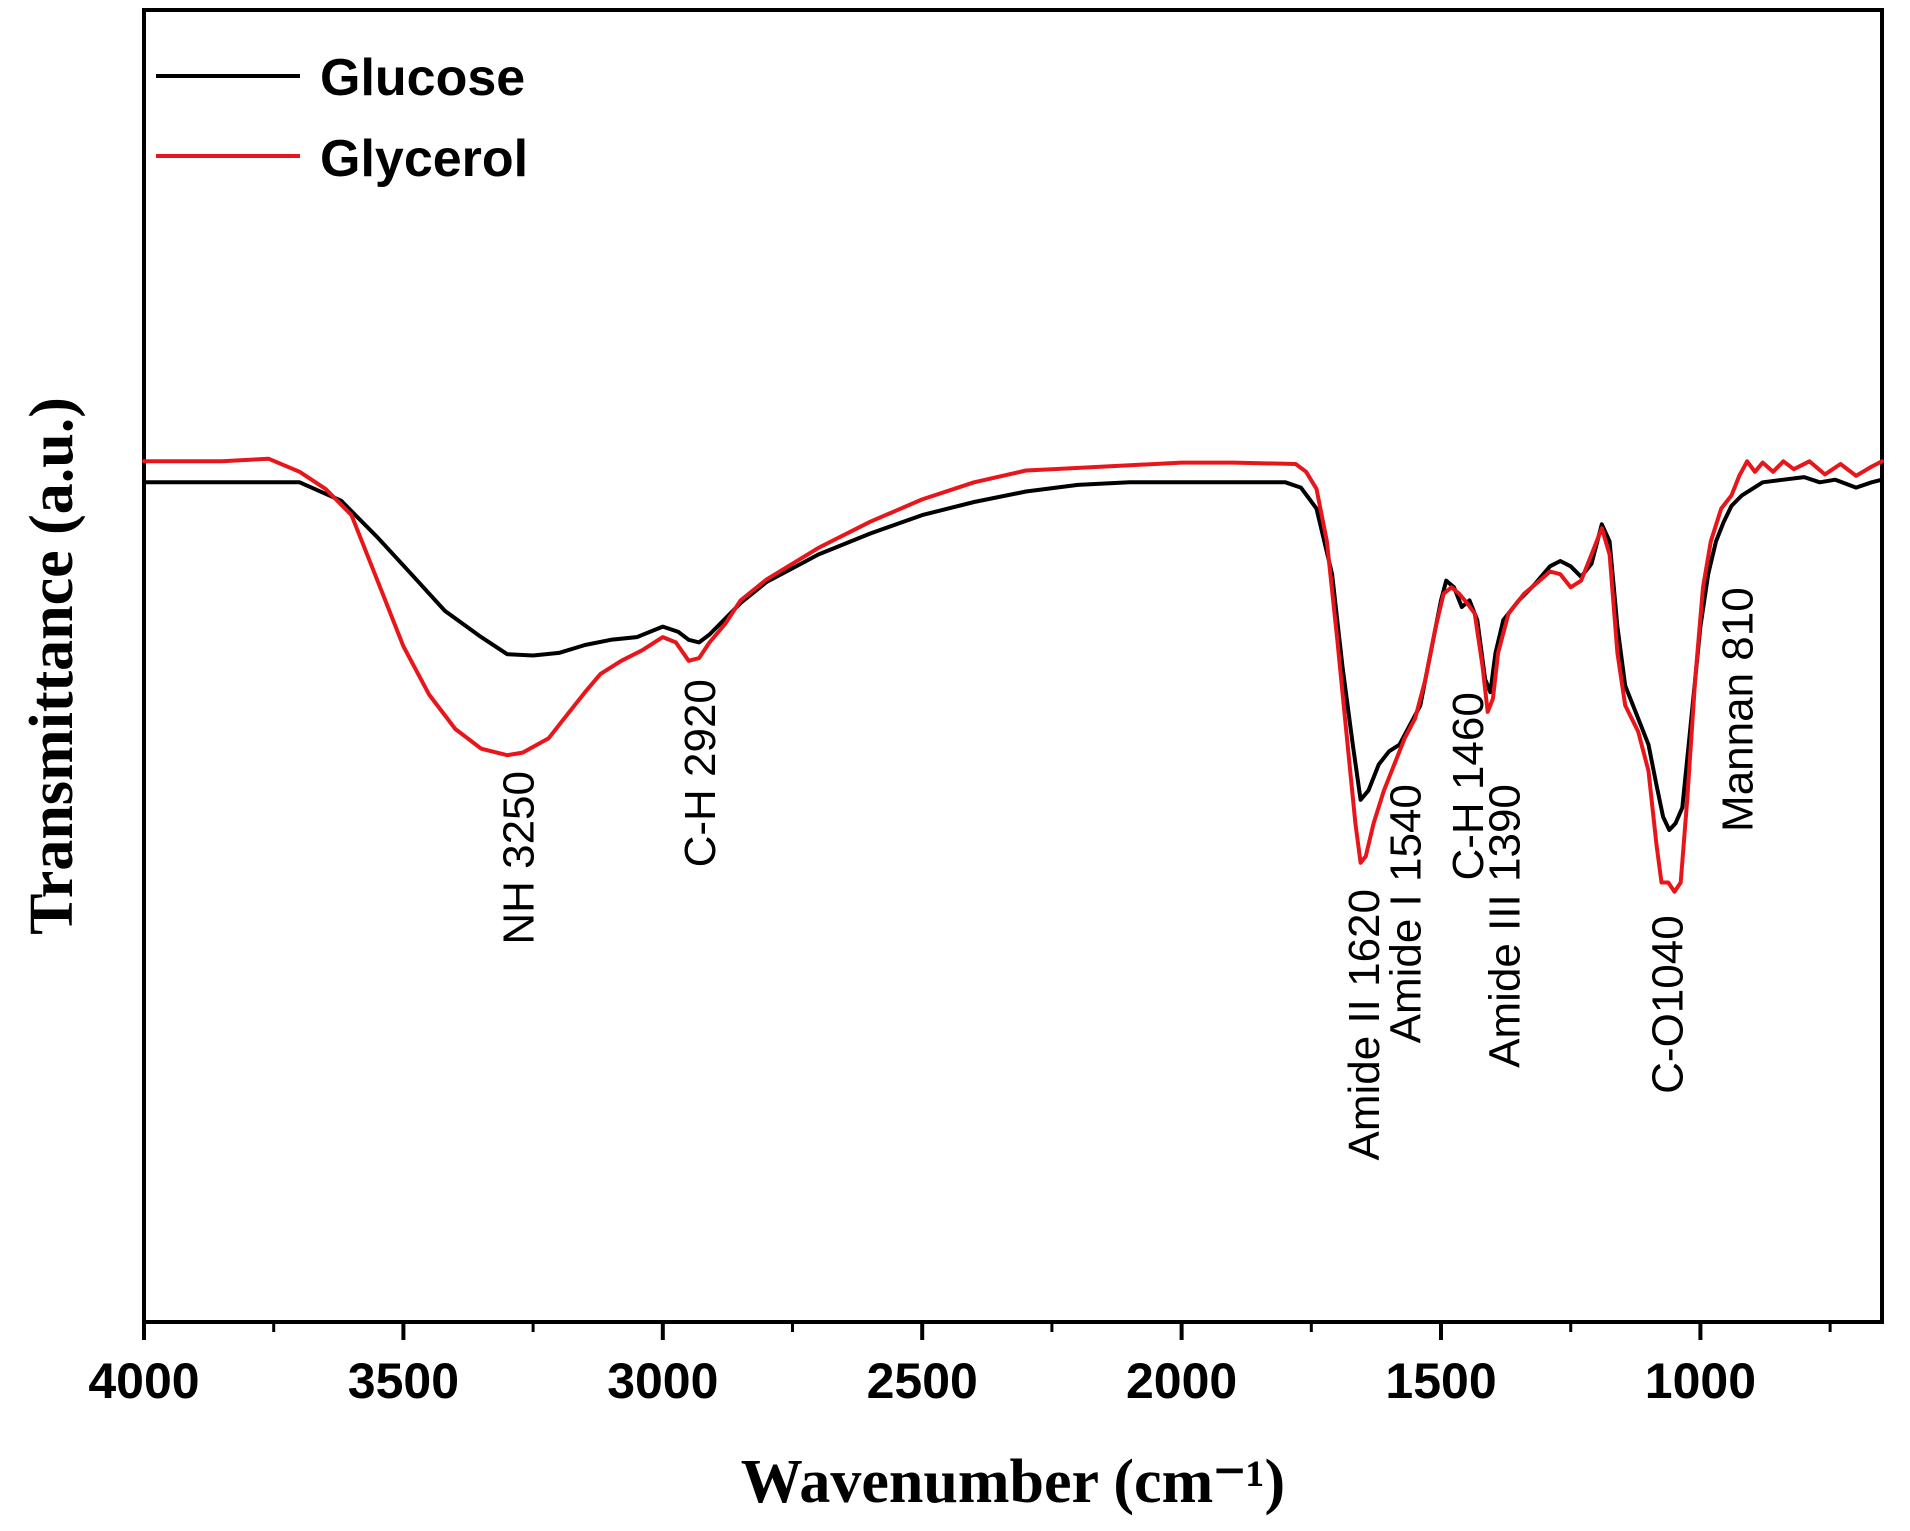  What do you see at coordinates (1700, 1381) in the screenshot?
I see `x-tick-label-1000: 1000` at bounding box center [1700, 1381].